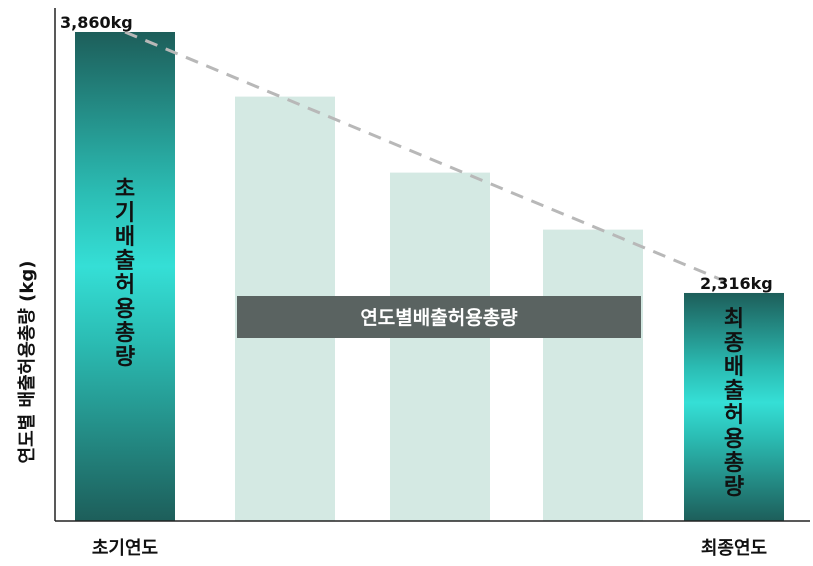  Describe the element at coordinates (96, 22) in the screenshot. I see `data-label-1: 3,860kg` at that location.